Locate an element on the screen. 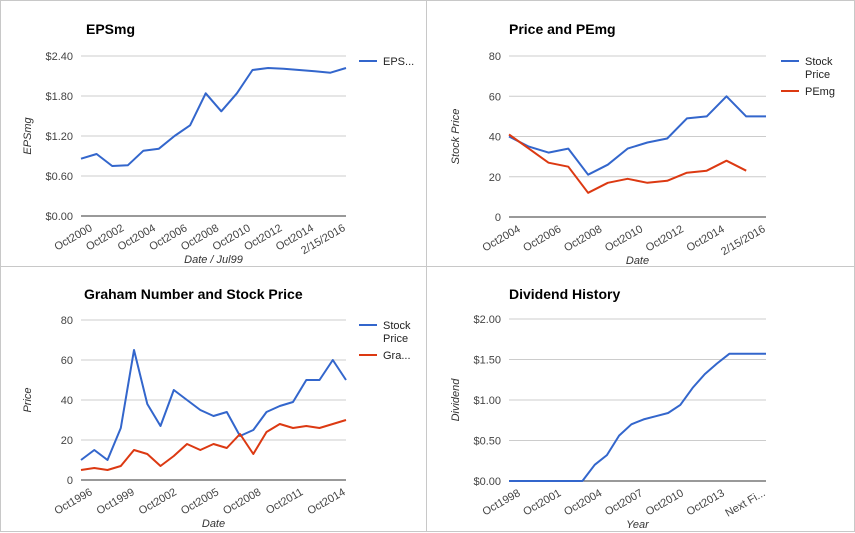 The height and width of the screenshot is (533, 855). x-tick-label: Oct2013 is located at coordinates (706, 502).